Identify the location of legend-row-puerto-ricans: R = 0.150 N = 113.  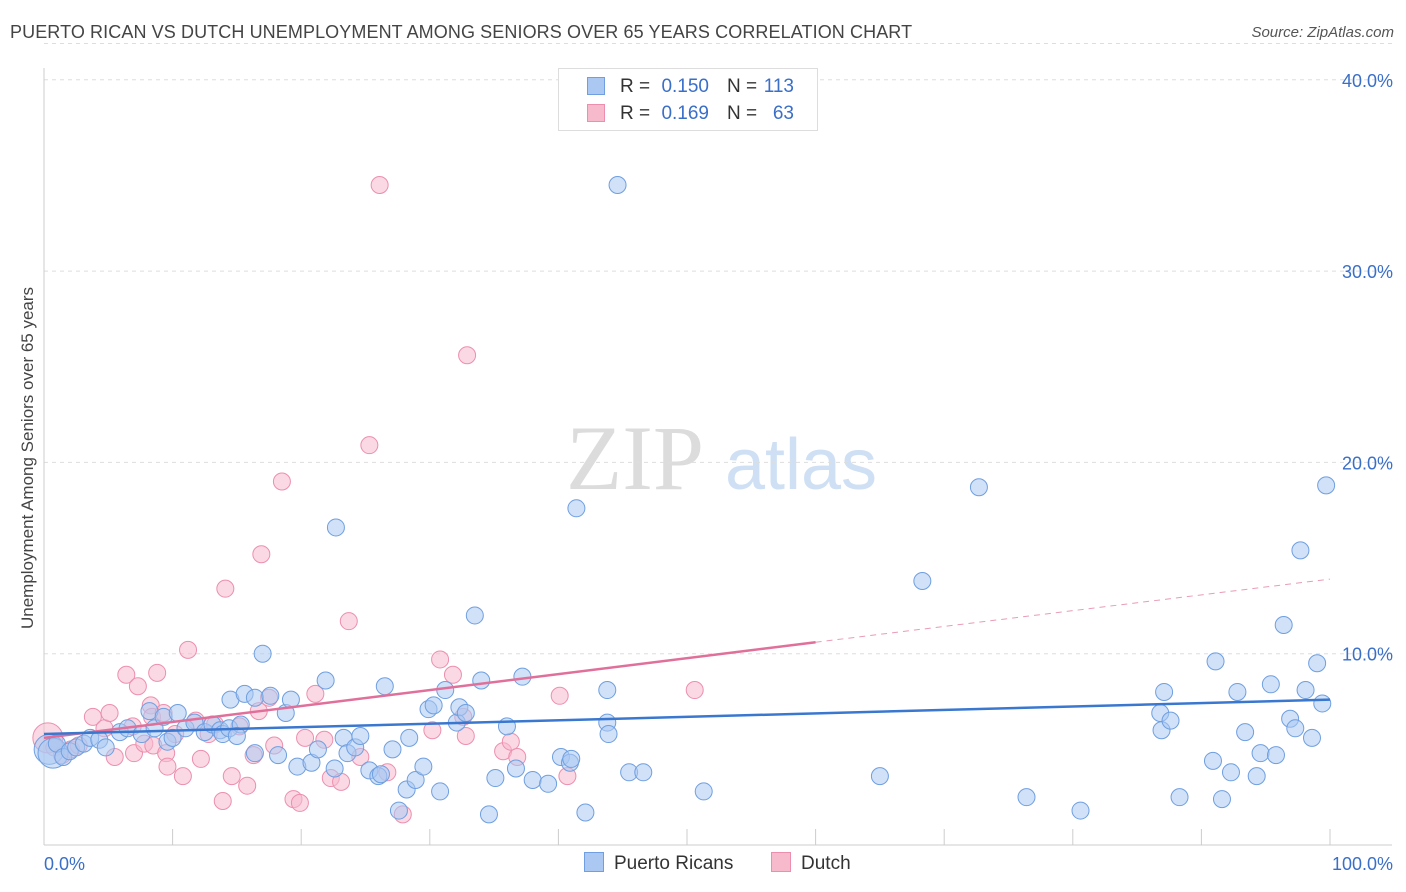
(688, 86).